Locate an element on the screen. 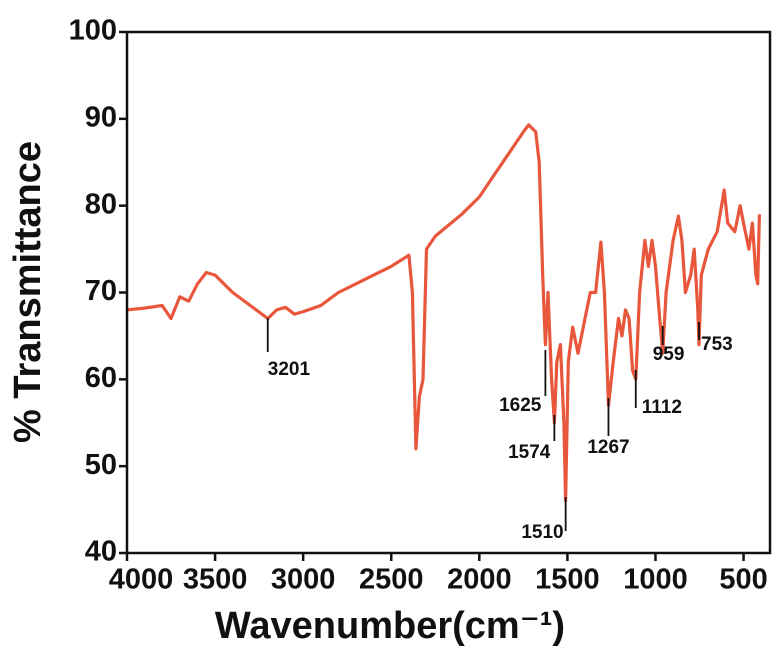 This screenshot has height=652, width=778. y-tick-label: 50 is located at coordinates (101, 465).